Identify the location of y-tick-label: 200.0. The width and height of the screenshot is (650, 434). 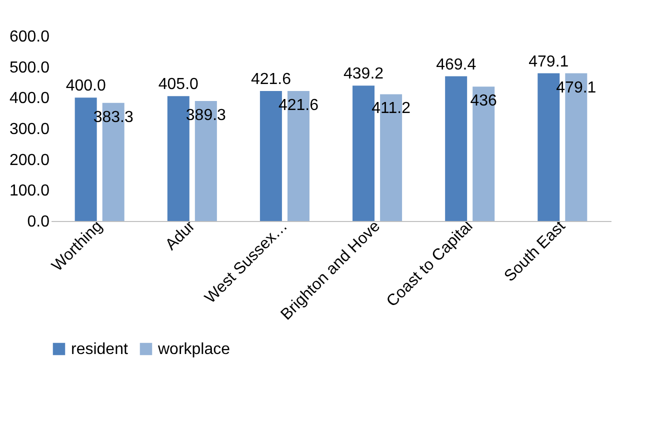
(29, 160).